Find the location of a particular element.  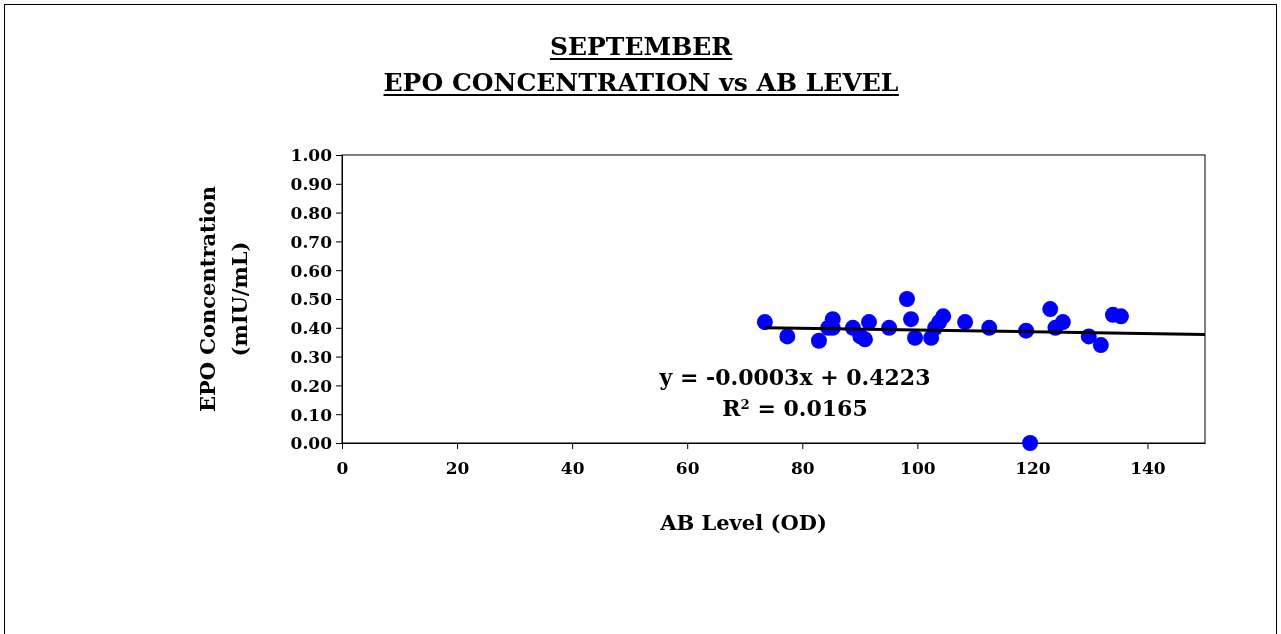

annotation: y = -0.0003x + 0.4223 is located at coordinates (794, 377).